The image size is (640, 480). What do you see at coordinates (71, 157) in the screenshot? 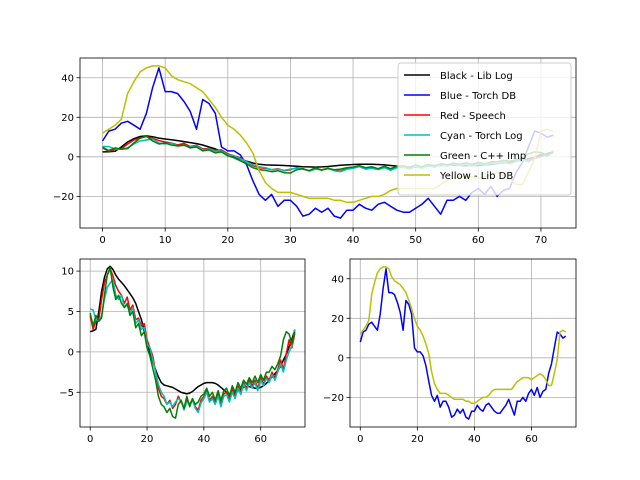
I see `top-ytick-label: 0` at bounding box center [71, 157].